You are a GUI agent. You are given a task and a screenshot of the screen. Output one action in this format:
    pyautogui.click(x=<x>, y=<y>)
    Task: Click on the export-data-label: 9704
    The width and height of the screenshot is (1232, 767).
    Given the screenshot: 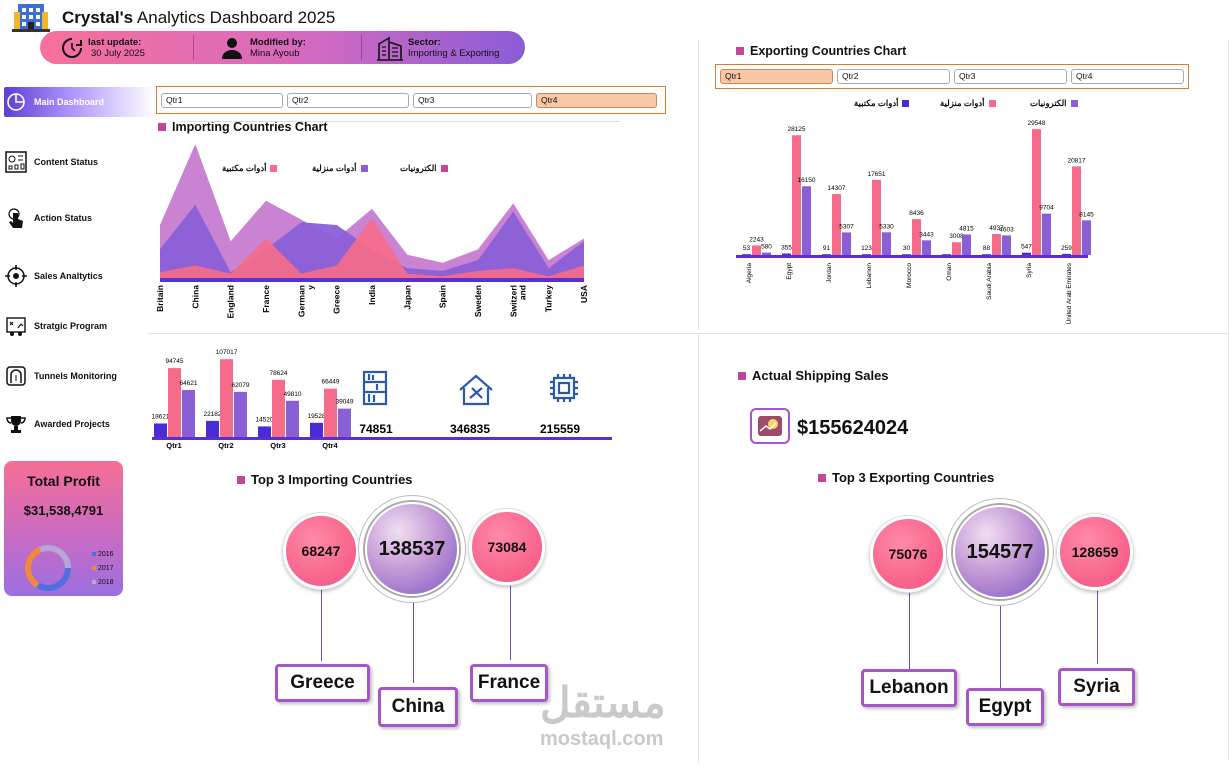 What is the action you would take?
    pyautogui.click(x=1046, y=208)
    